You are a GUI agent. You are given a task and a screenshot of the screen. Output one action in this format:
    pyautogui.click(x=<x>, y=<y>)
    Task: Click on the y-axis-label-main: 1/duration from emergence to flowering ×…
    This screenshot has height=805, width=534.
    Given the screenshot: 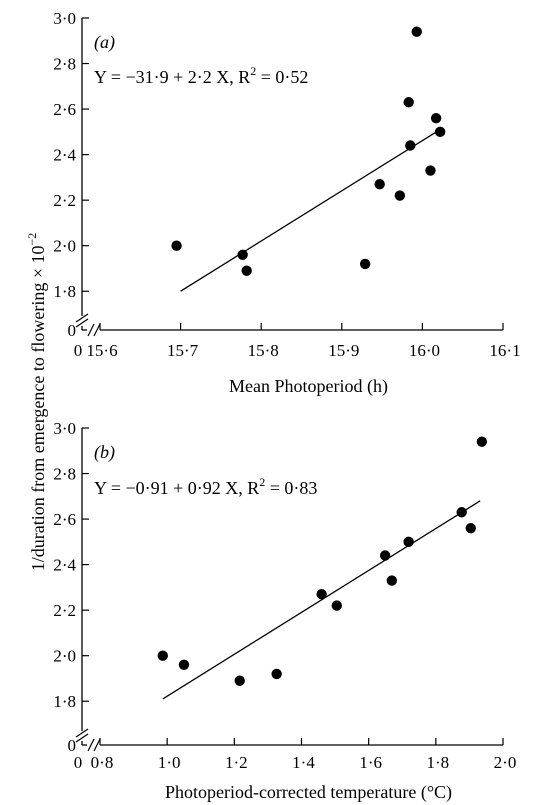 What is the action you would take?
    pyautogui.click(x=38, y=409)
    